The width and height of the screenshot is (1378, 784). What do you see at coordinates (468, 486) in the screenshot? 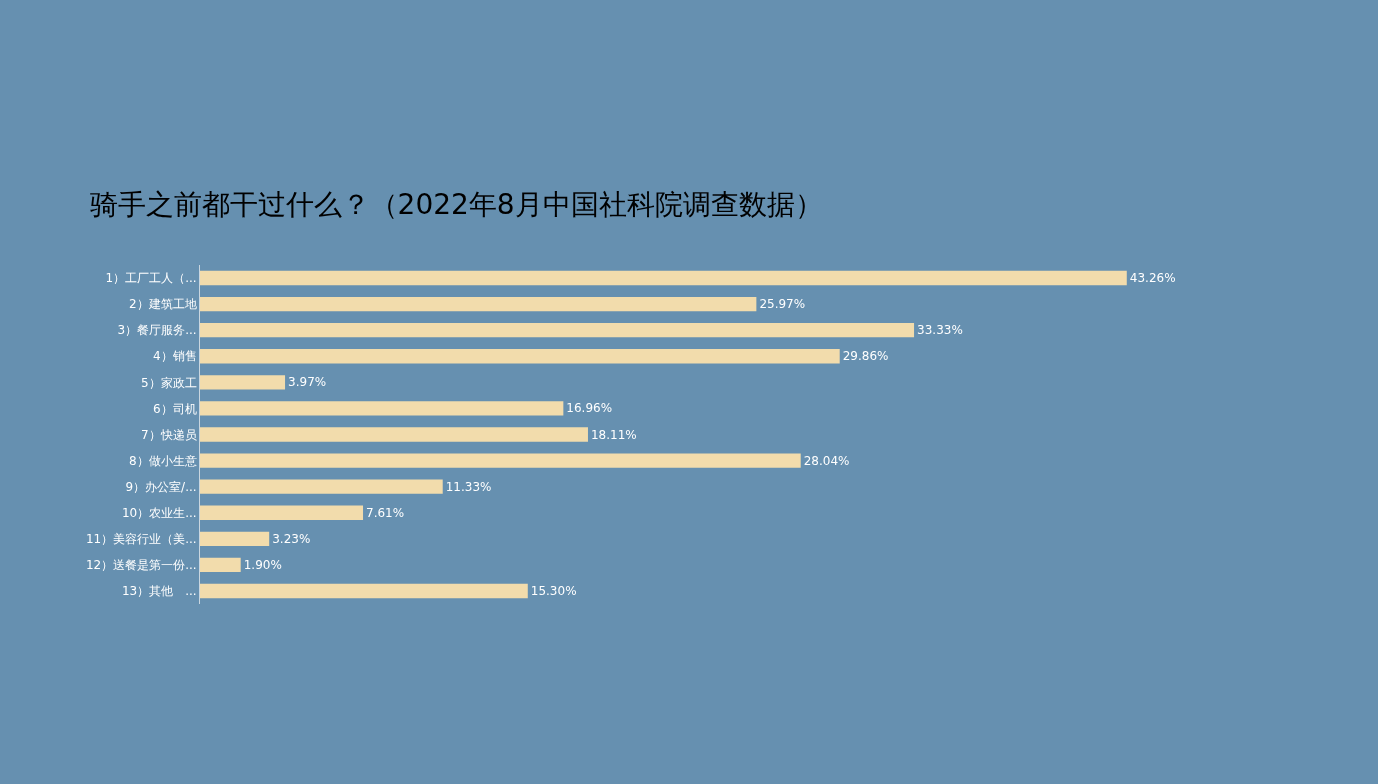
I see `data-label: 11.33%` at bounding box center [468, 486].